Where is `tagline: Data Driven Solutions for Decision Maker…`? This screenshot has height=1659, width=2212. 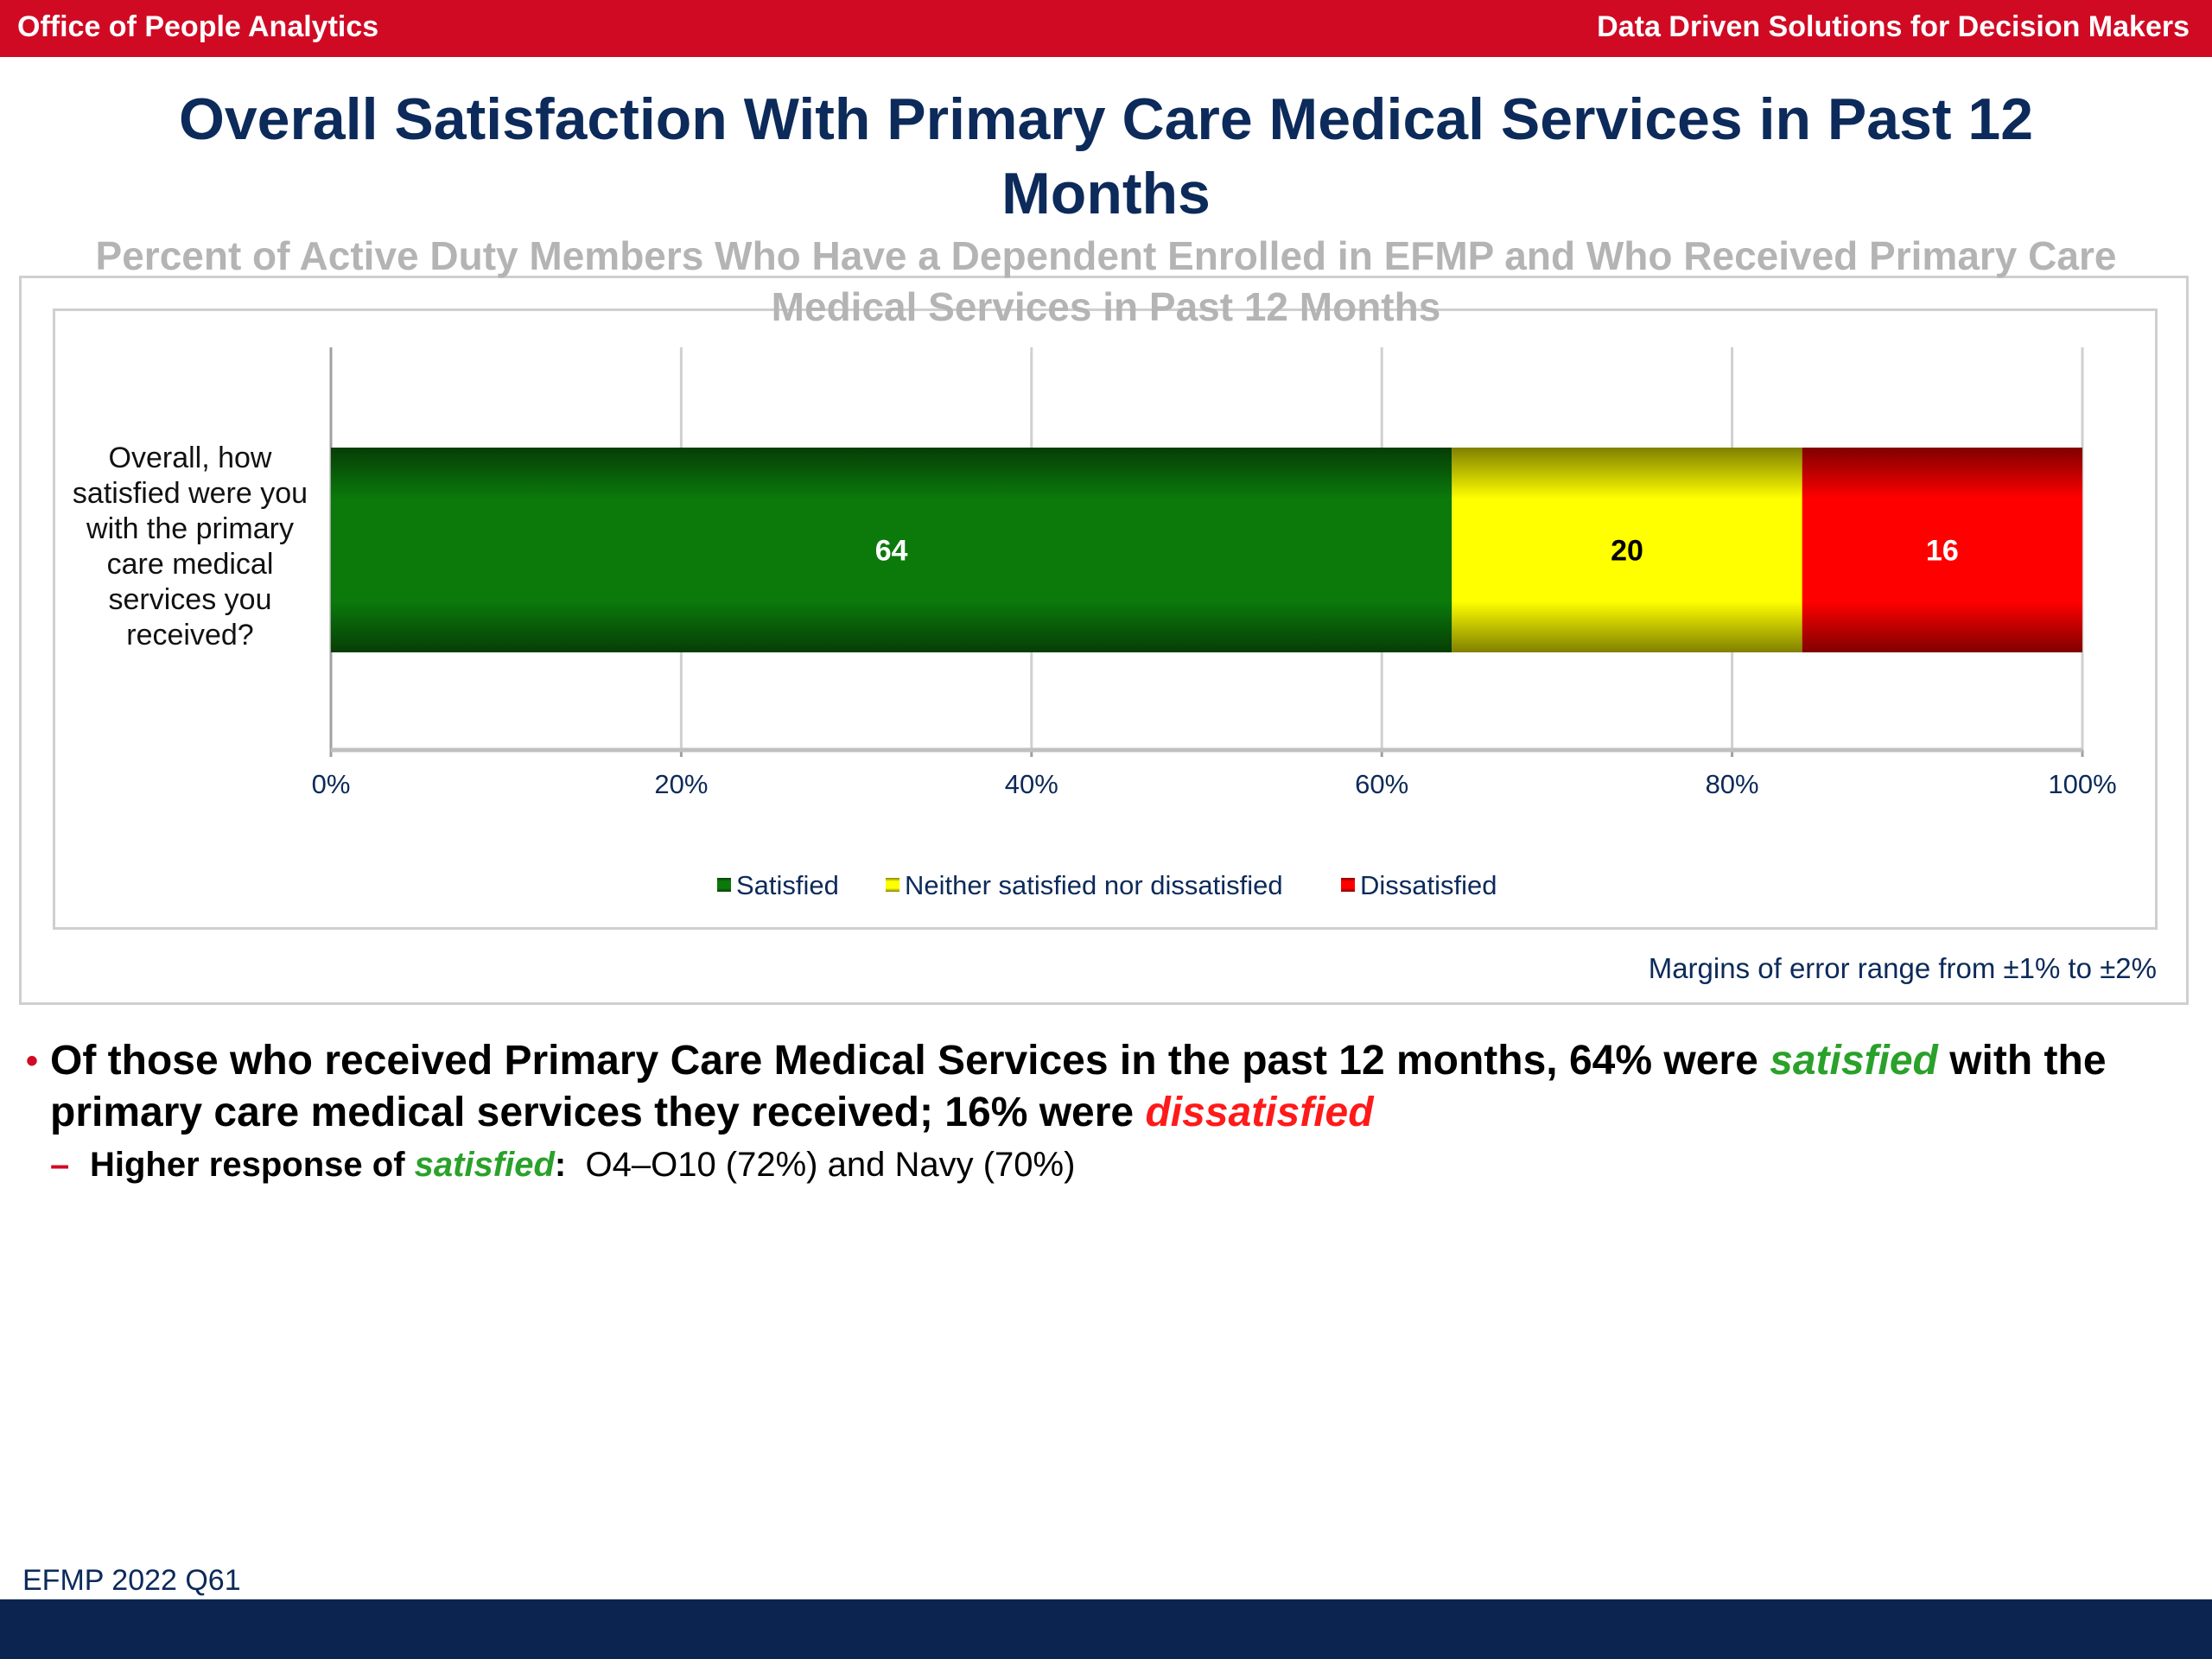
tagline: Data Driven Solutions for Decision Maker… is located at coordinates (1893, 26).